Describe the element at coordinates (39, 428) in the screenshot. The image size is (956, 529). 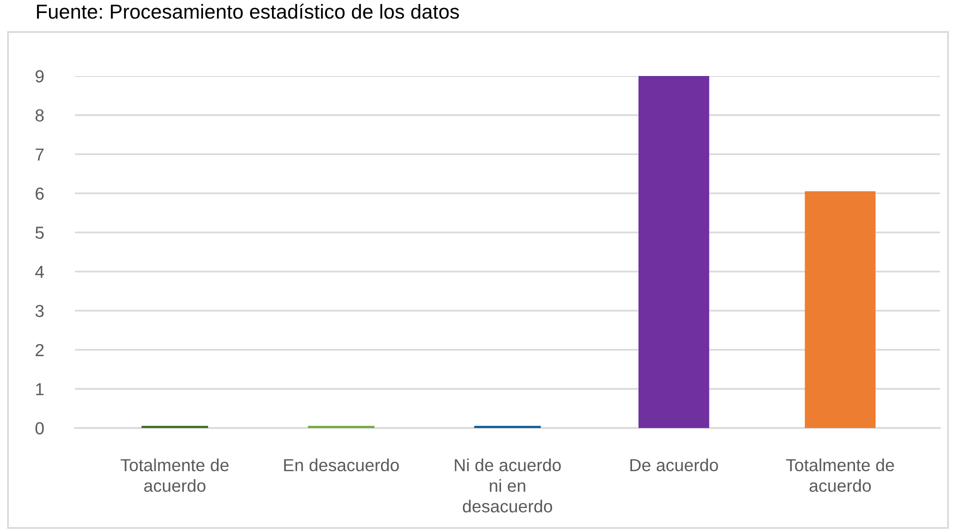
I see `y-tick-label: 0` at that location.